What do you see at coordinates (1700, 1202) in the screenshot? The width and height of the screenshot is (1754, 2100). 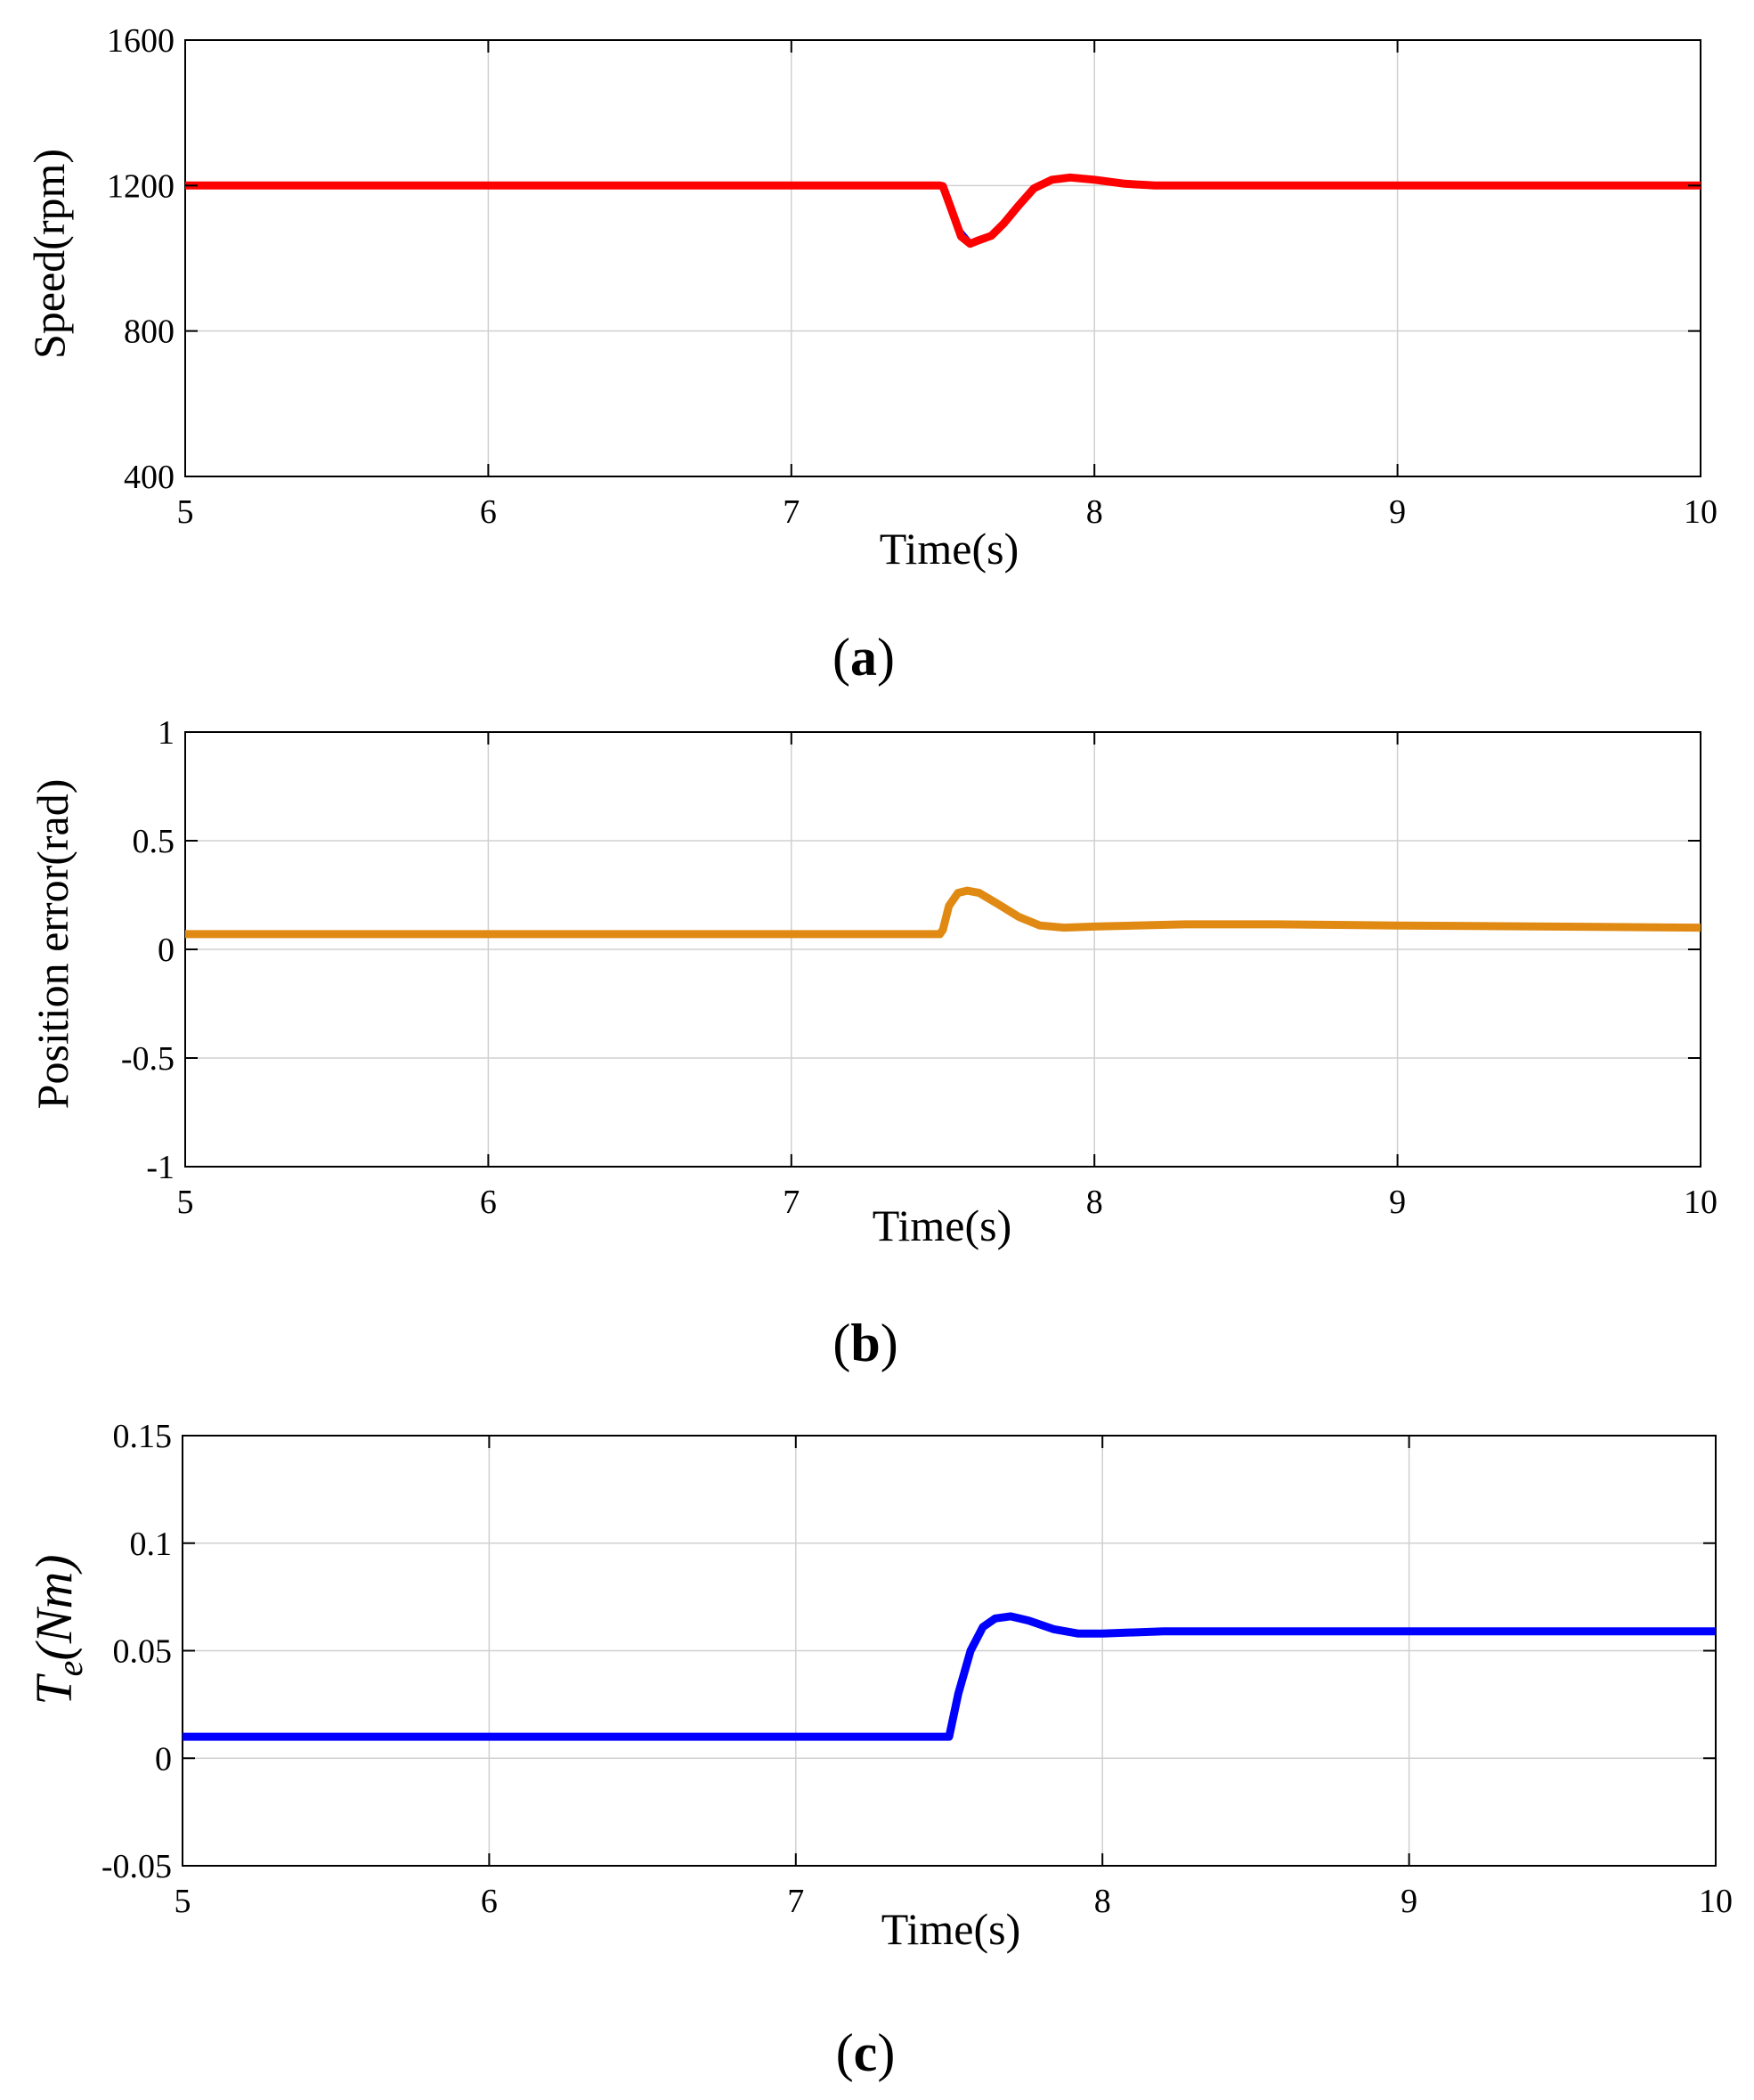 I see `chart-b-x-tick-label: 10` at bounding box center [1700, 1202].